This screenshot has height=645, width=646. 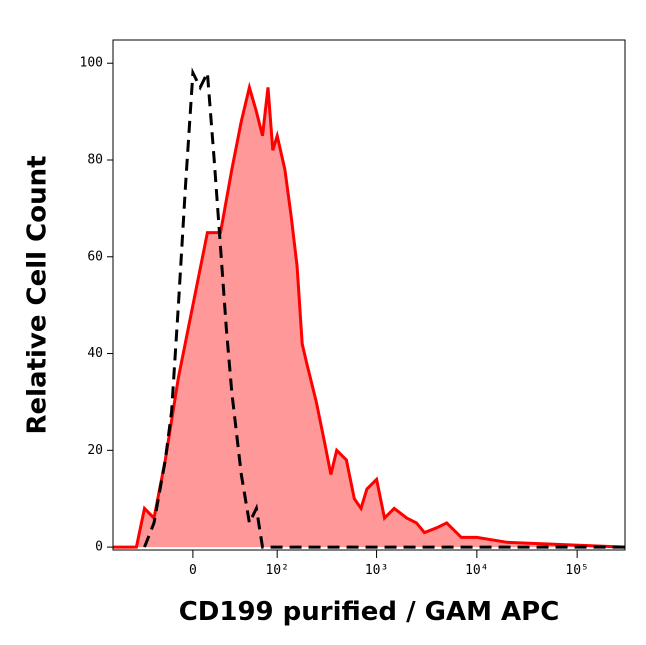 I want to click on y-tick-label: 40, so click(x=95, y=353).